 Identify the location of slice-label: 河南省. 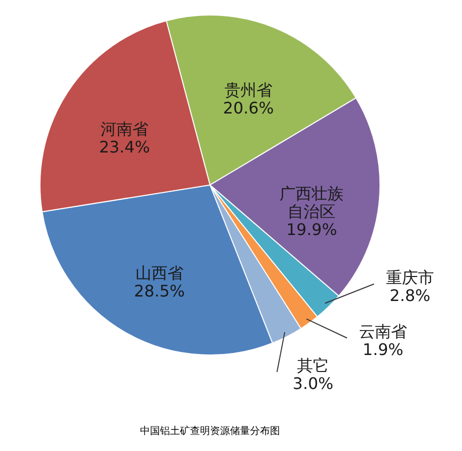
(124, 128).